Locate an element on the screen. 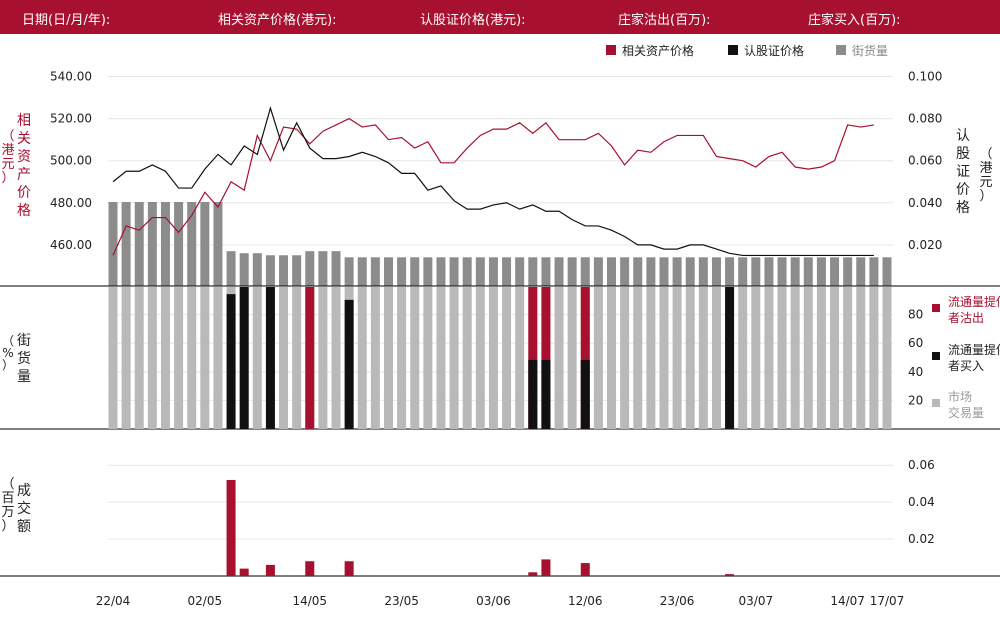 This screenshot has width=1000, height=620. legend-market-volume-swatch is located at coordinates (936, 403).